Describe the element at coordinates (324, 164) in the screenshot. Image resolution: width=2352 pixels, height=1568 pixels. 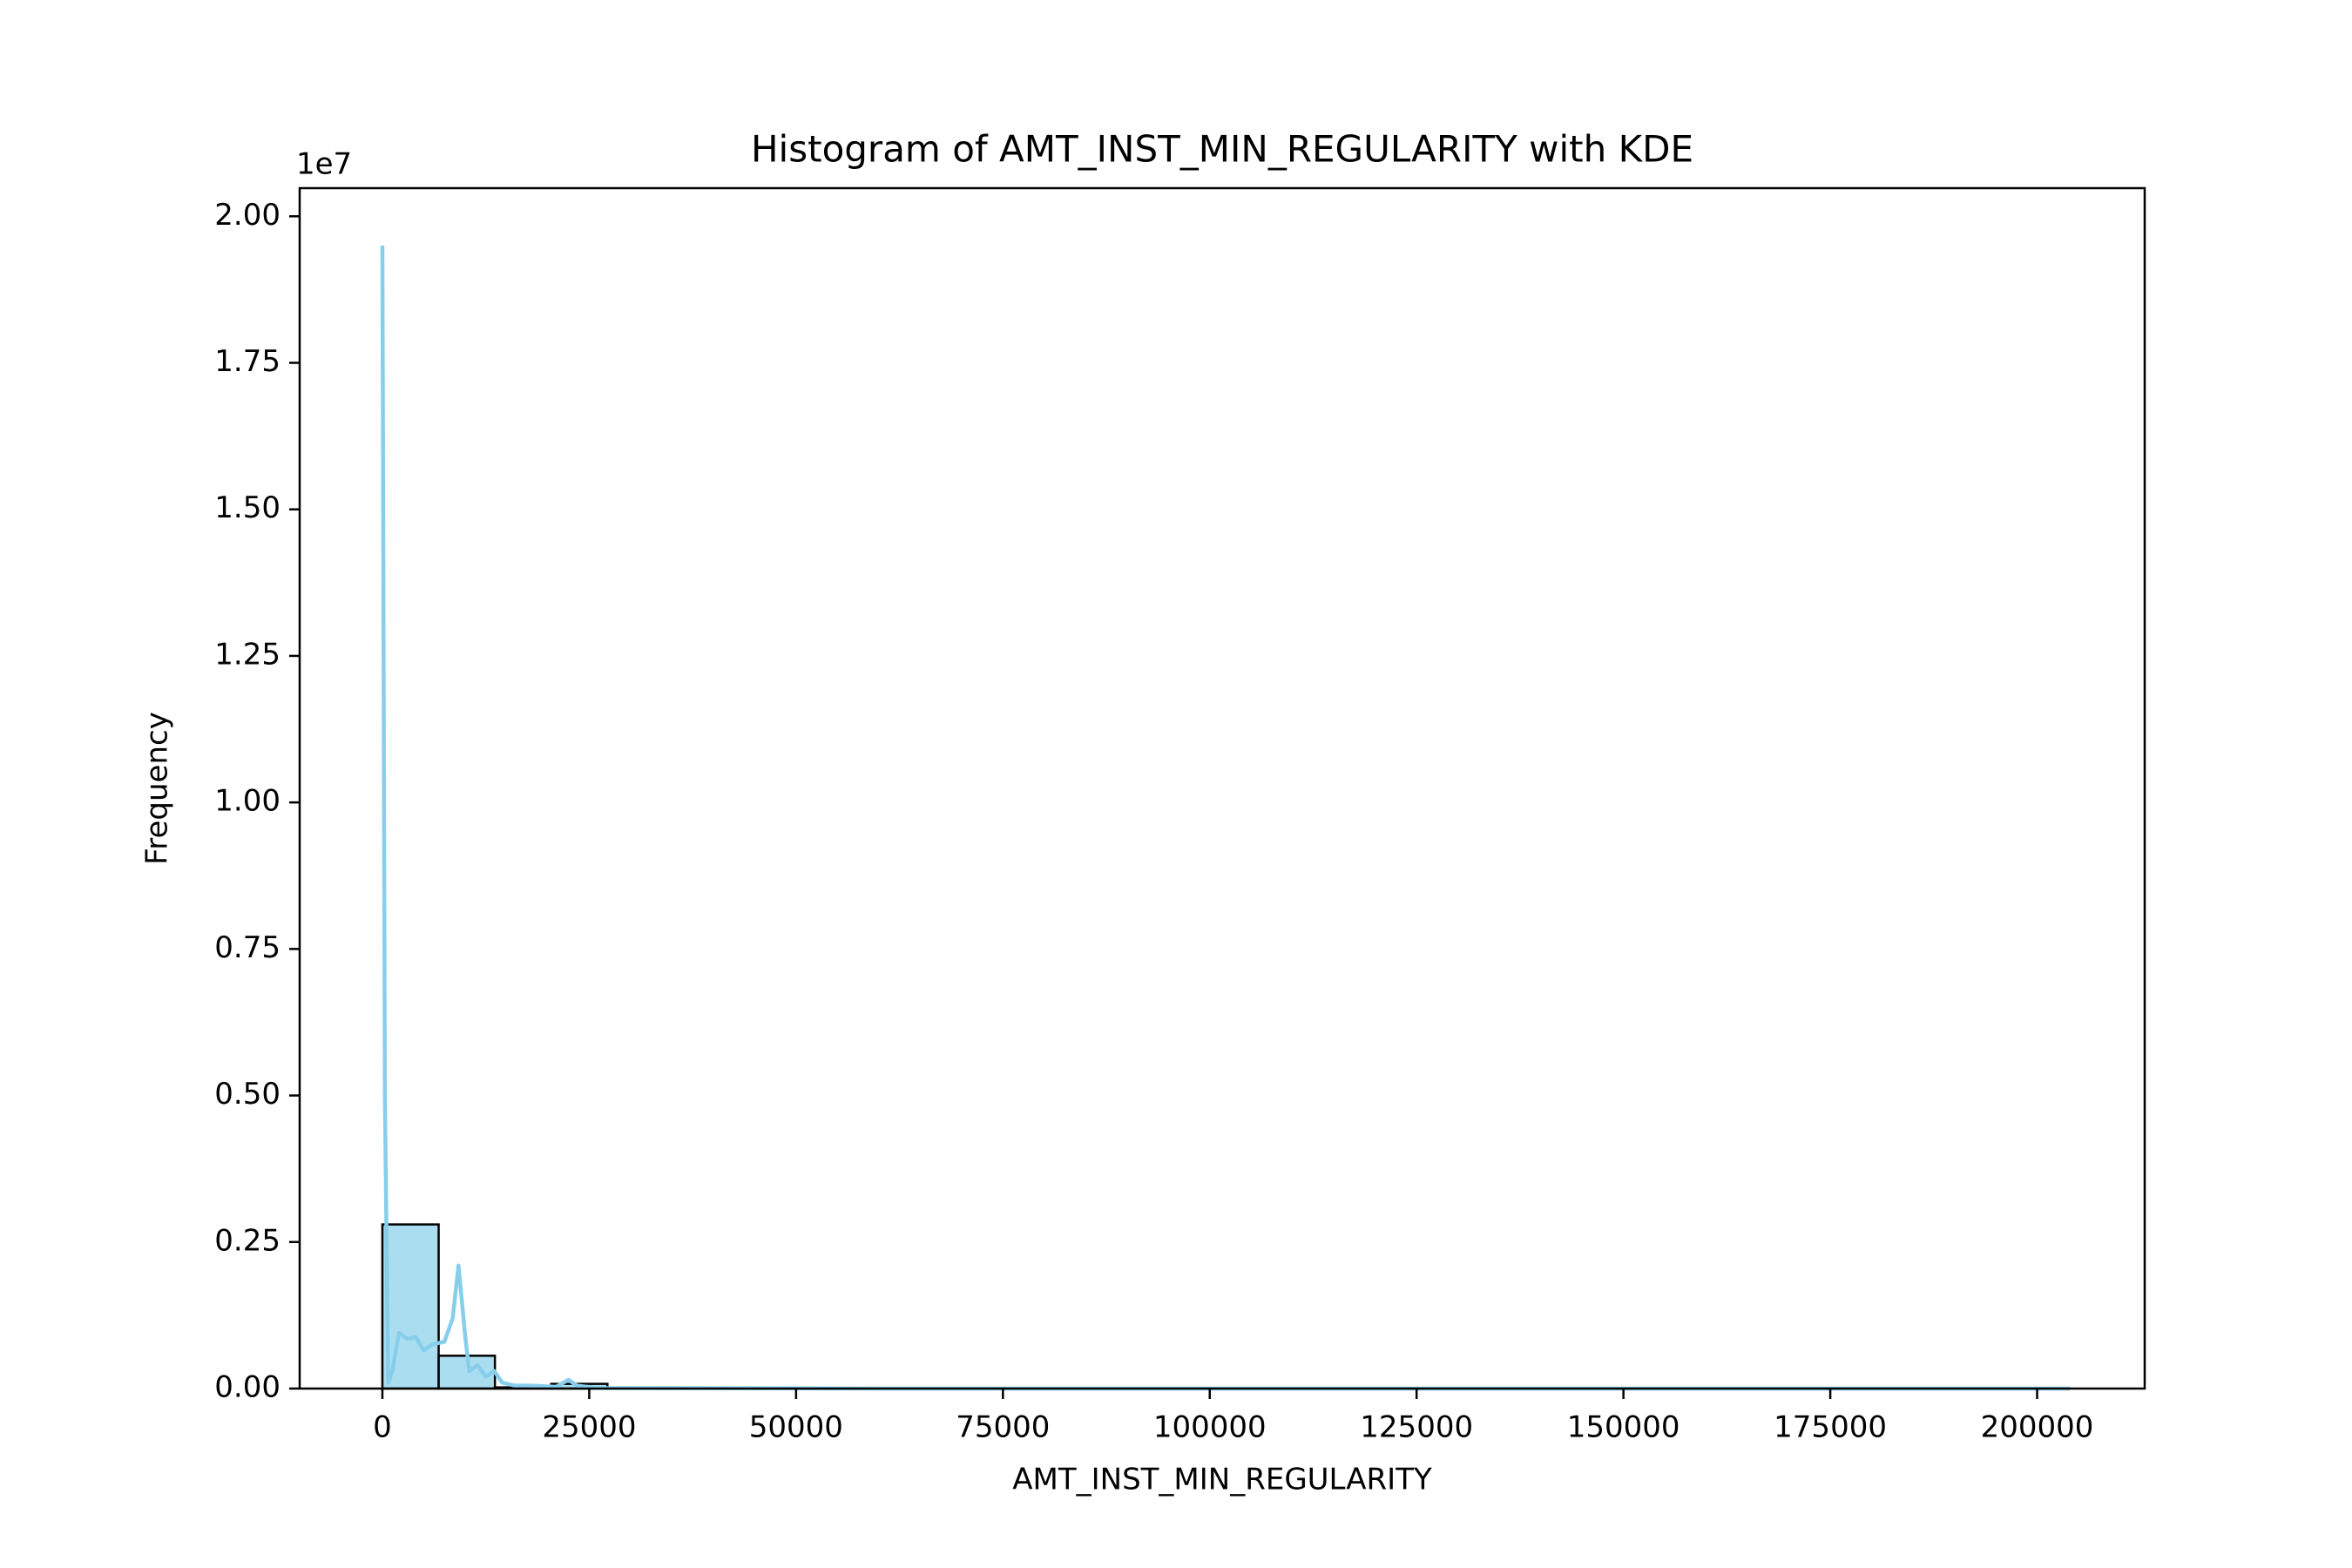
I see `y-offset-label: 1e7` at that location.